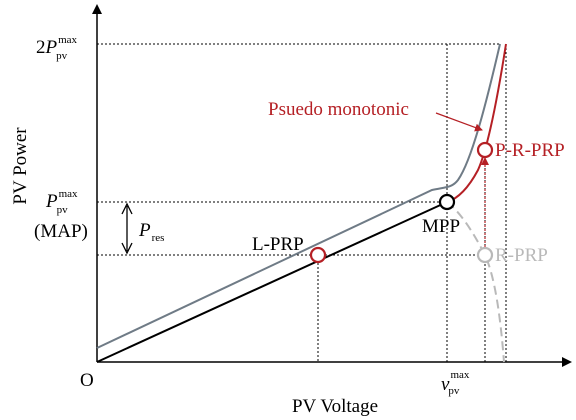 This screenshot has height=420, width=576. Describe the element at coordinates (338, 109) in the screenshot. I see `pseudo-monotonic-label: Psuedo monotonic` at that location.